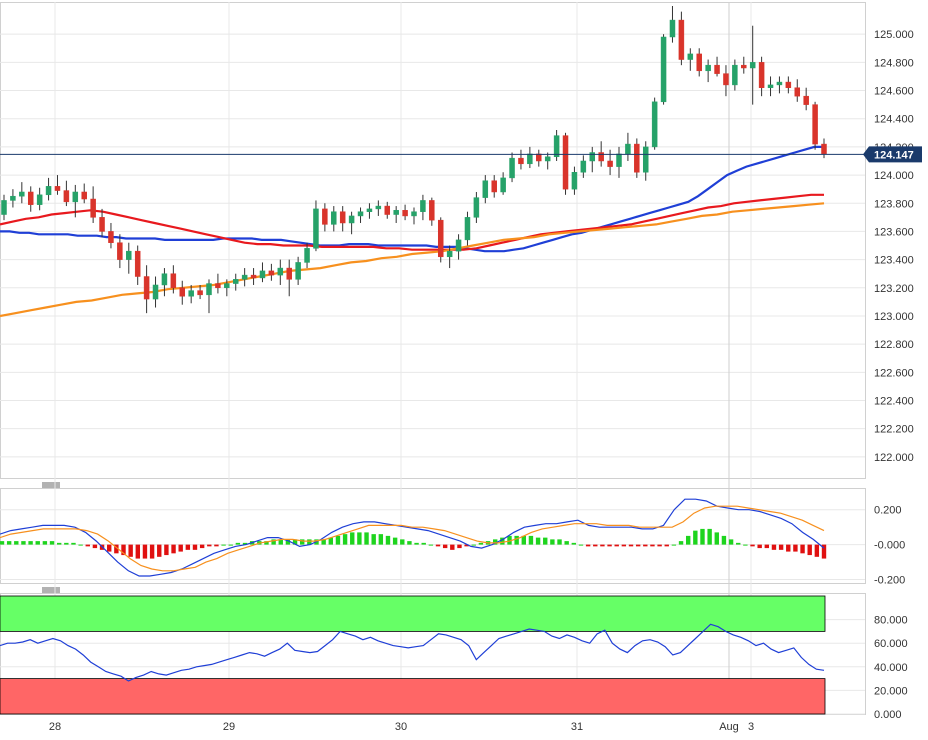 This screenshot has height=740, width=928. What do you see at coordinates (894, 35) in the screenshot?
I see `price-tick-label: 125.000` at bounding box center [894, 35].